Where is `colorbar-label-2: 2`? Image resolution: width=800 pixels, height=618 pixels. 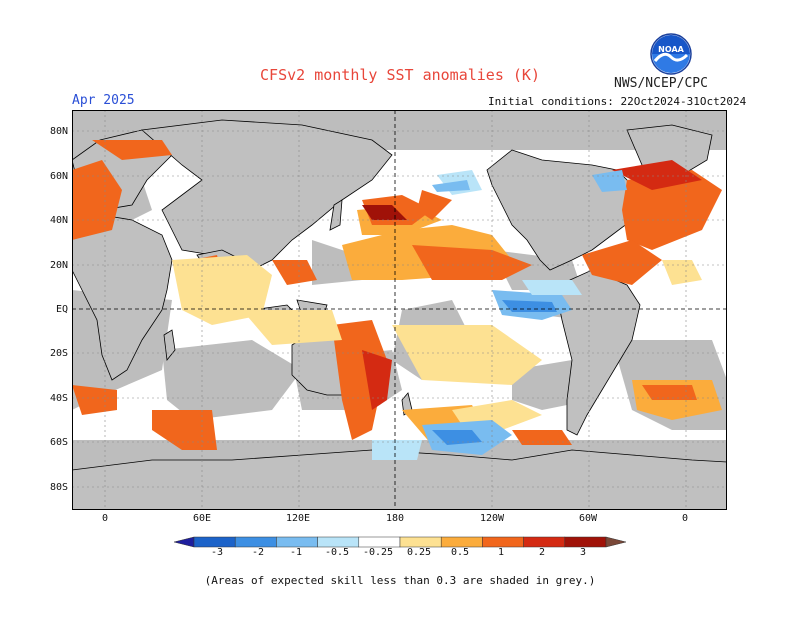 colorbar-label-2: 2 is located at coordinates (542, 552).